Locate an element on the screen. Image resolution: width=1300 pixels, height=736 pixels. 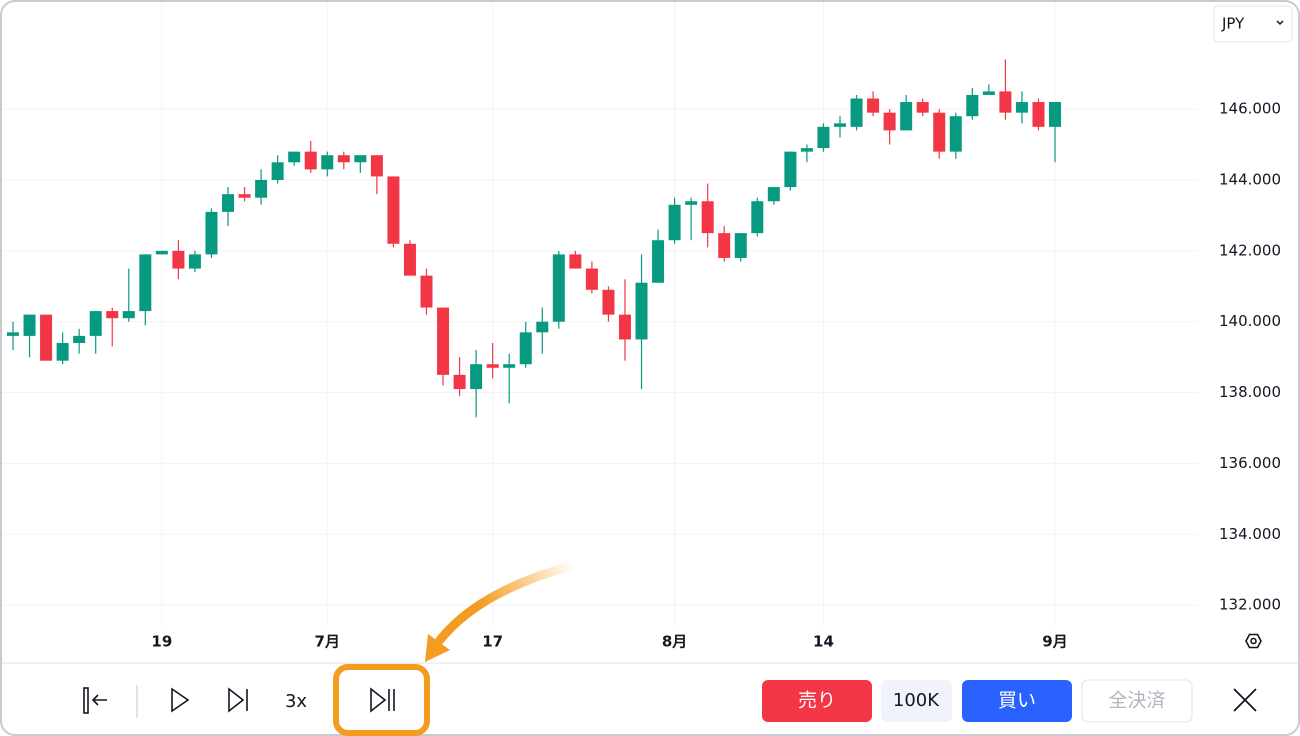
buy-label: 買い is located at coordinates (1017, 701).